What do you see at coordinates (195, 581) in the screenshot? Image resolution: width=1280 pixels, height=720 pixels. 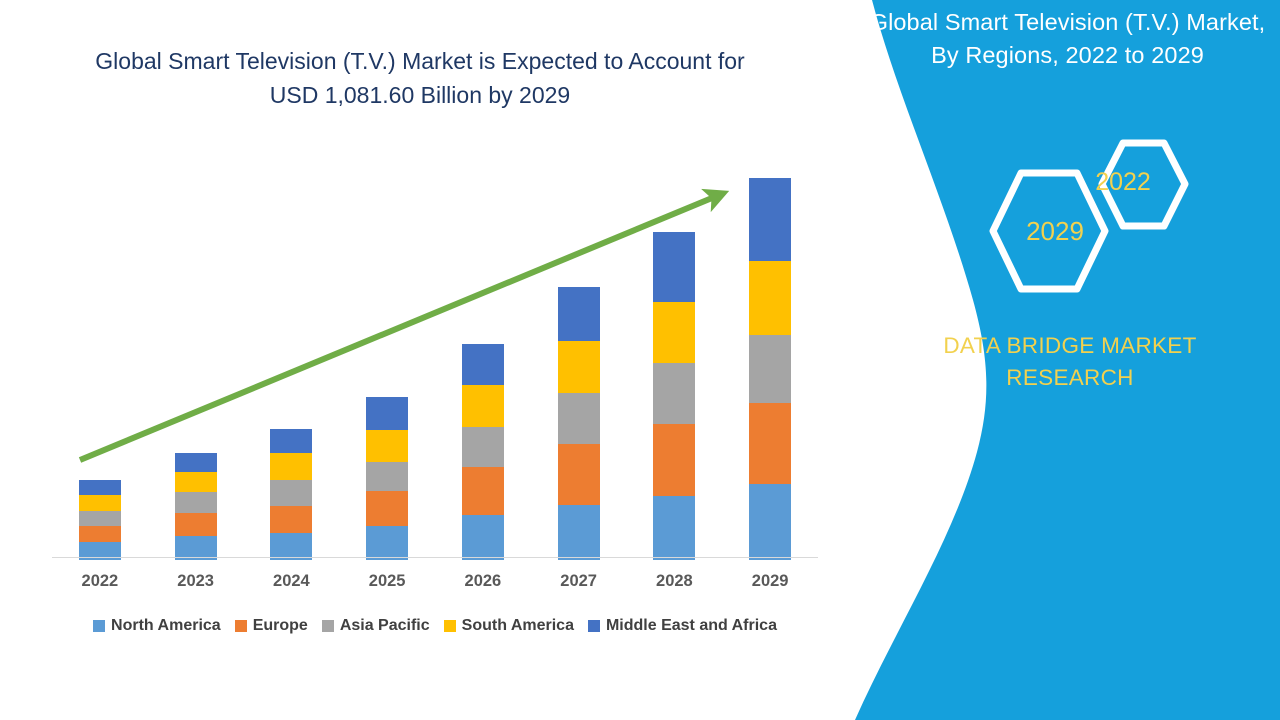 I see `x-tick-2023: 2023` at bounding box center [195, 581].